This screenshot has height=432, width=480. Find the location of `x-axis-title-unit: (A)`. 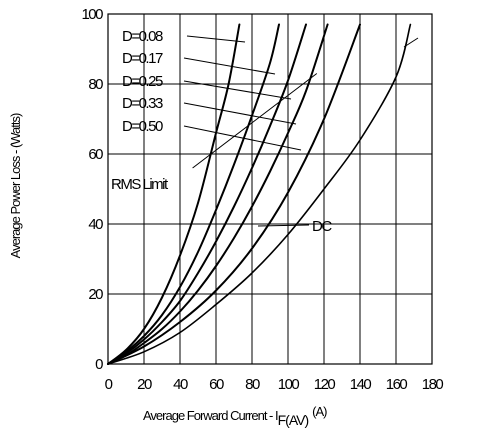

x-axis-title-unit: (A) is located at coordinates (319, 411).